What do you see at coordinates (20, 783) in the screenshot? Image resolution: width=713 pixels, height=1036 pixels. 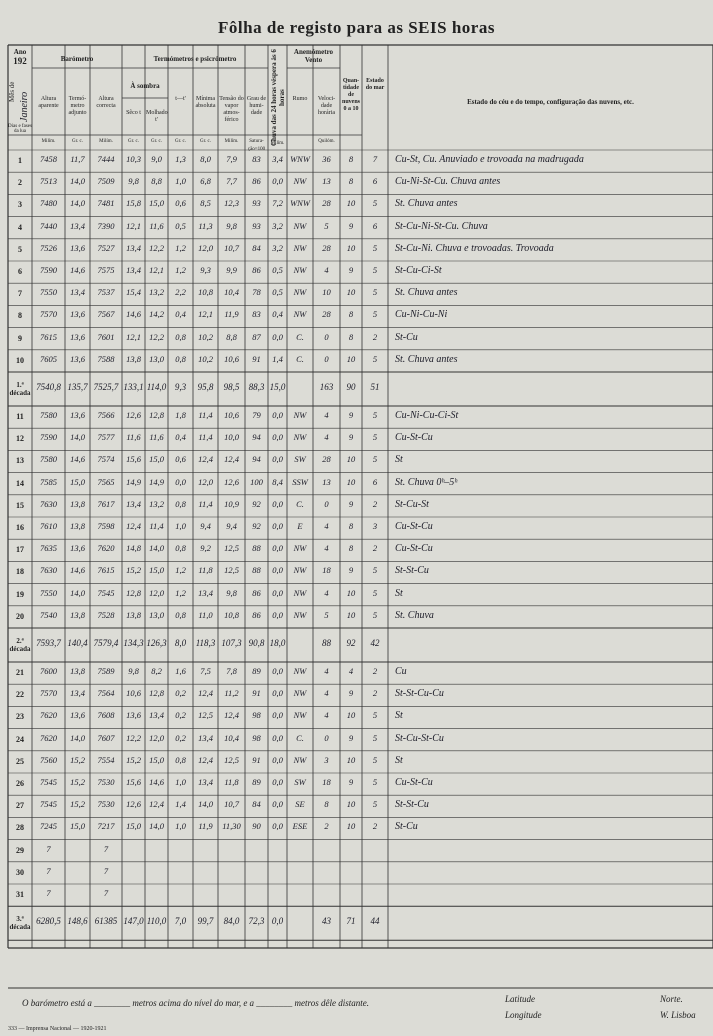 I see `row-label: 26` at bounding box center [20, 783].